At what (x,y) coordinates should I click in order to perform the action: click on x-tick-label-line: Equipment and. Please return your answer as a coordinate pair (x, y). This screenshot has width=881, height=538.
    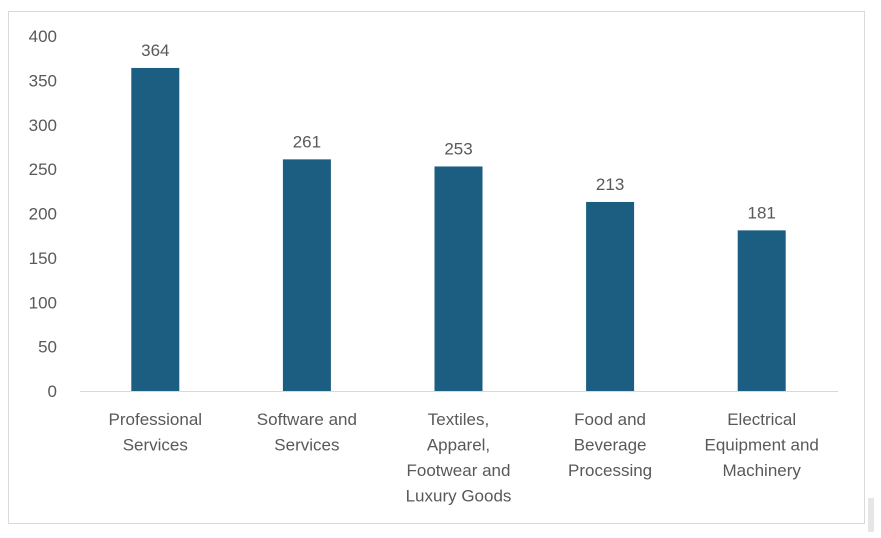
    Looking at the image, I should click on (762, 445).